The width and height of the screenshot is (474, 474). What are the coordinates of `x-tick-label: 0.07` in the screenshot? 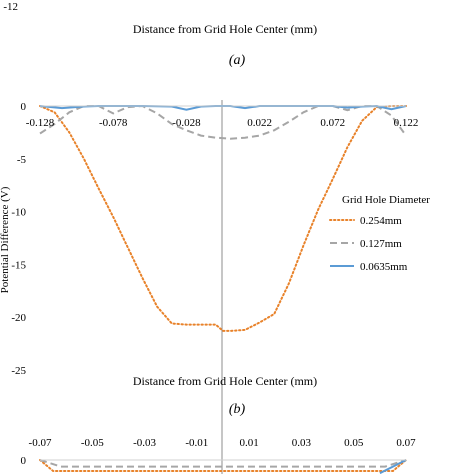 It's located at (406, 443).